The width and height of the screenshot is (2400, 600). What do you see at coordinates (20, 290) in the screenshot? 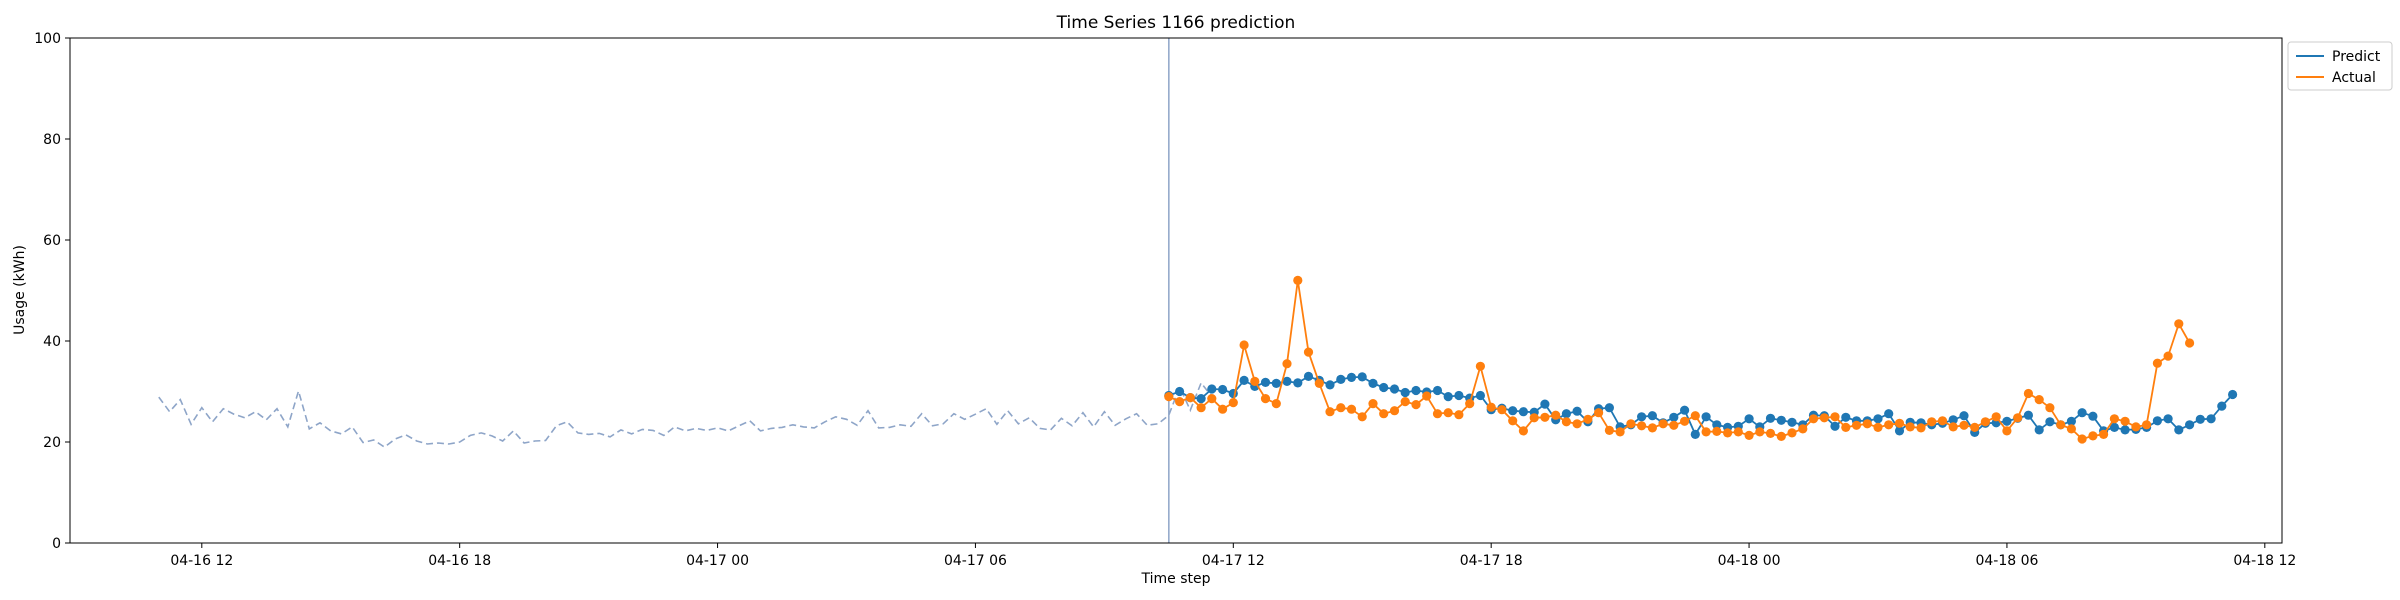
I see `y-axis-title: Usage (kWh)` at bounding box center [20, 290].